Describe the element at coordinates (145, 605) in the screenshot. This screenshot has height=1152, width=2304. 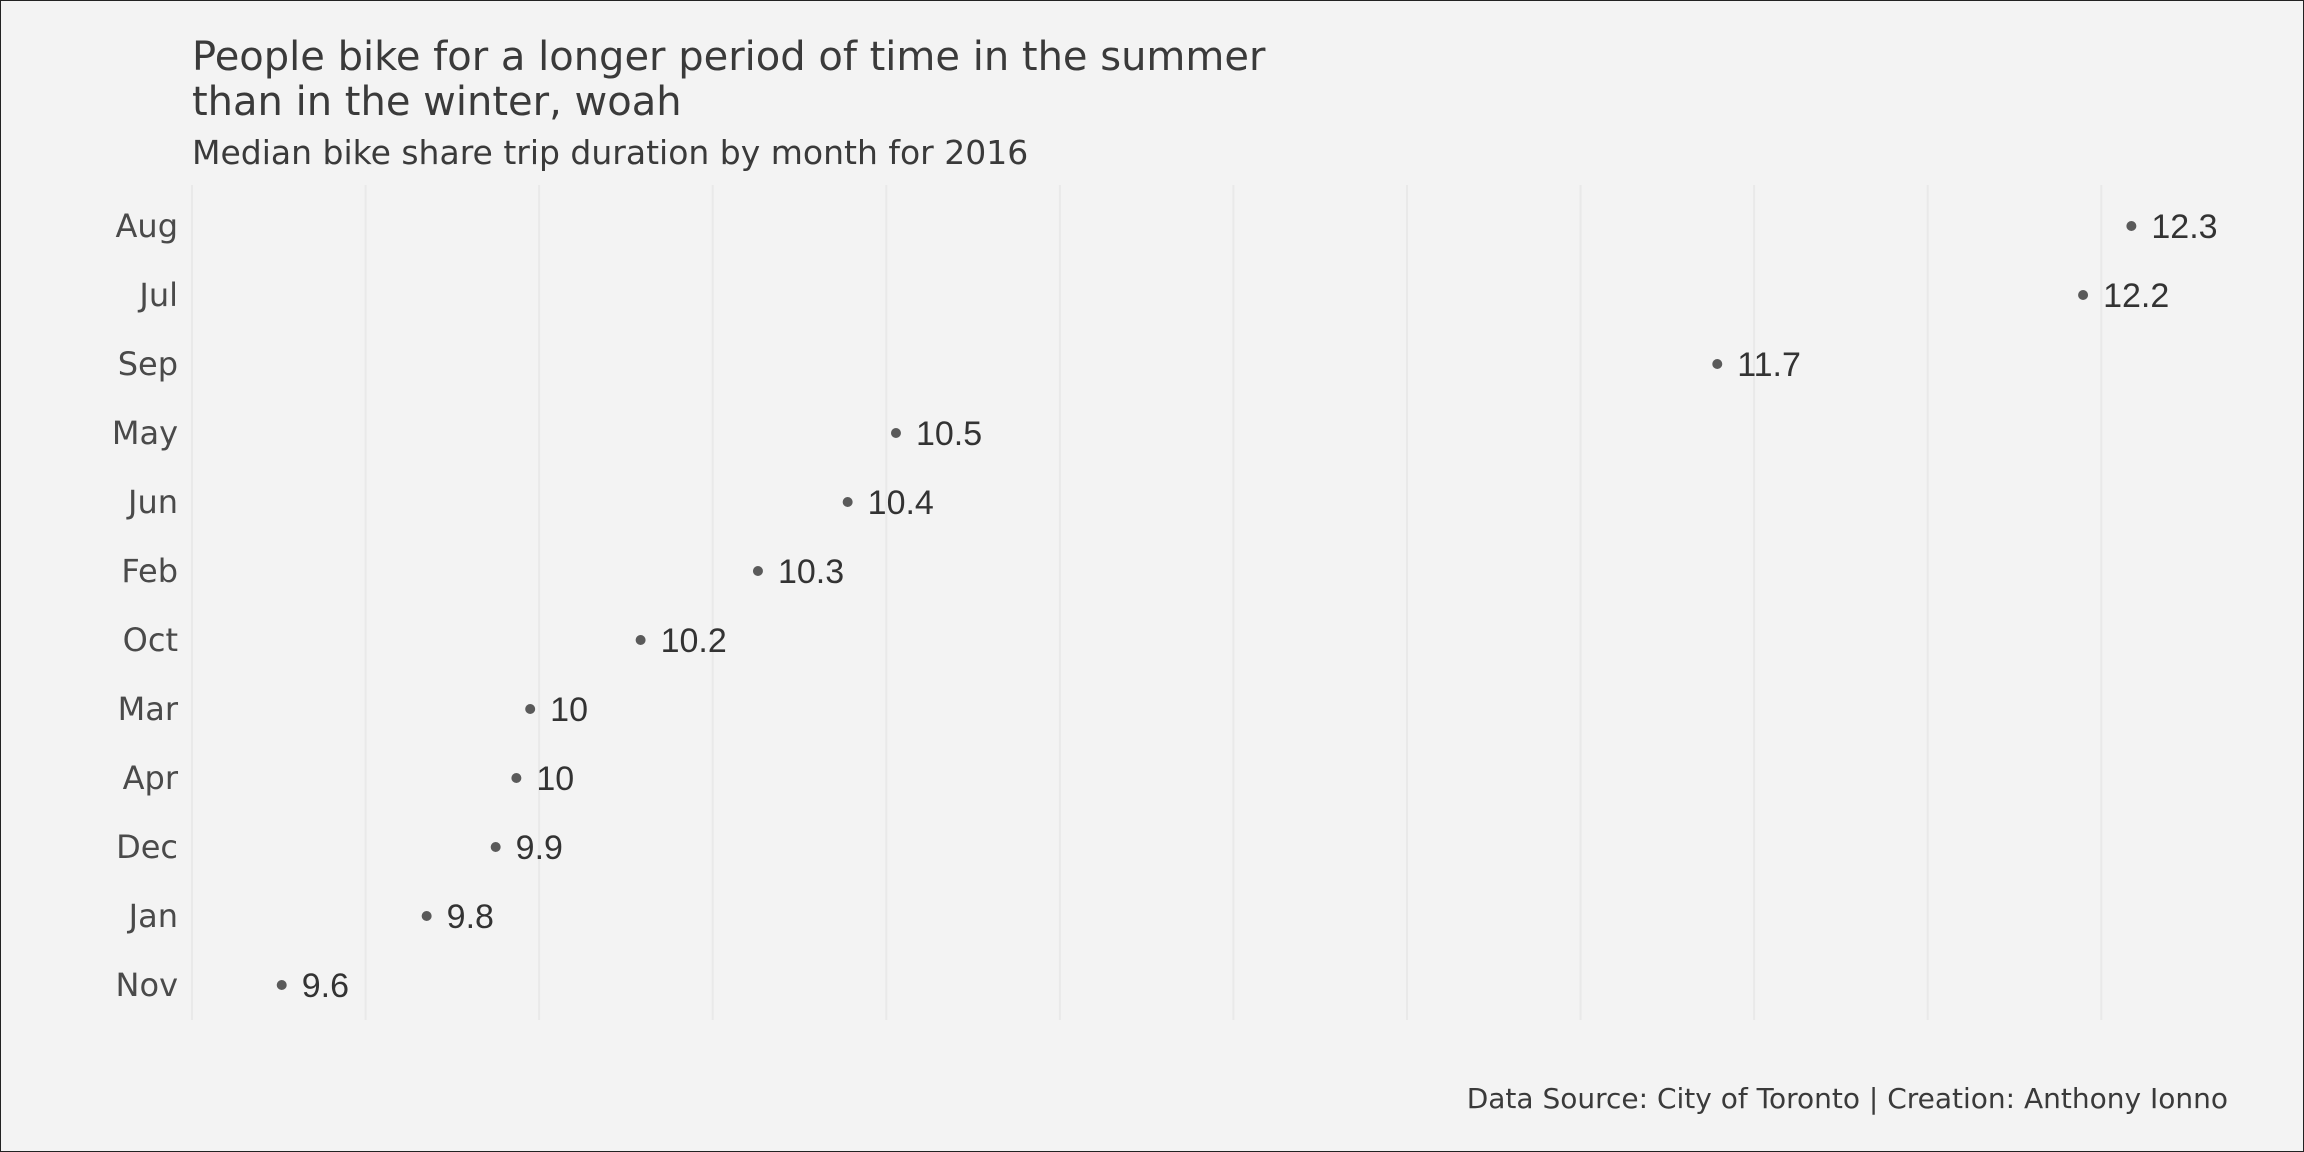
I see `y-axis-ticks: Aug Jul Sep May Jun Feb Oct Mar Apr Dec Jan Nov` at that location.